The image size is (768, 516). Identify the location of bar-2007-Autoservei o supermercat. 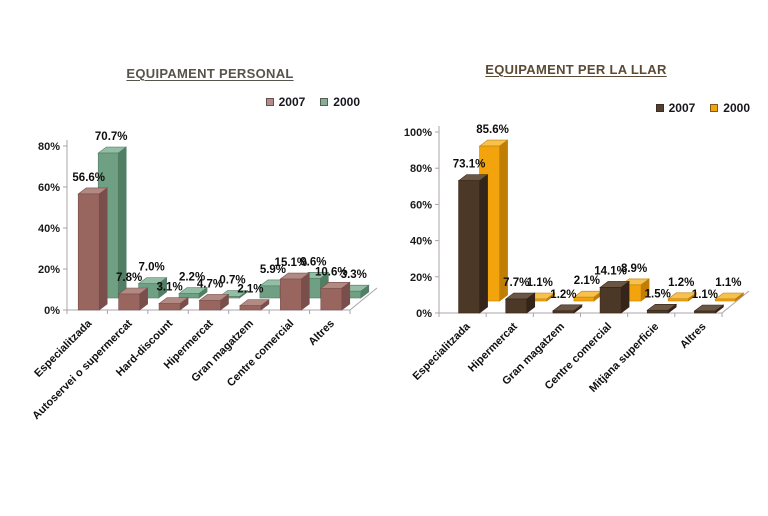
(133, 299).